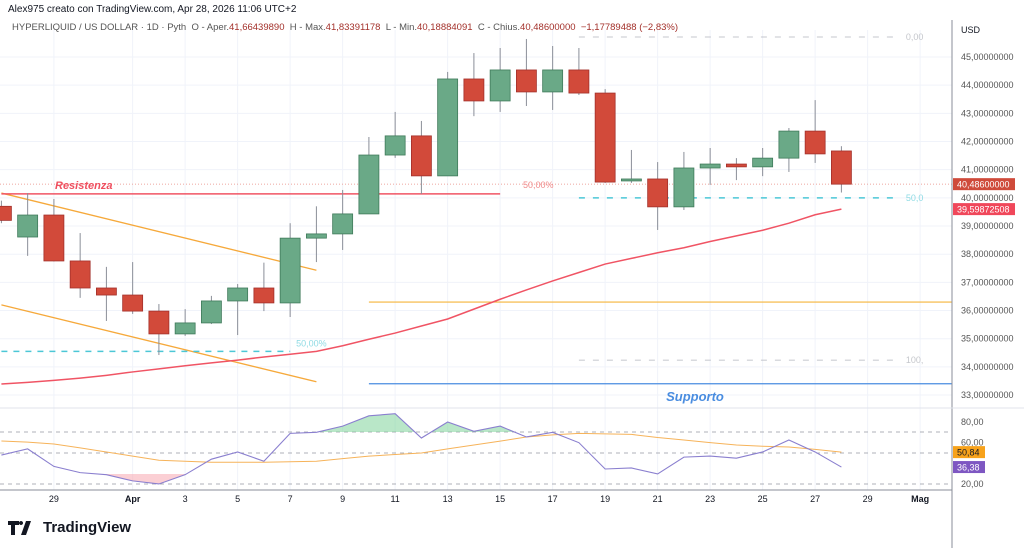 The width and height of the screenshot is (1024, 548). What do you see at coordinates (987, 226) in the screenshot?
I see `price-tick-label: 39,00000000` at bounding box center [987, 226].